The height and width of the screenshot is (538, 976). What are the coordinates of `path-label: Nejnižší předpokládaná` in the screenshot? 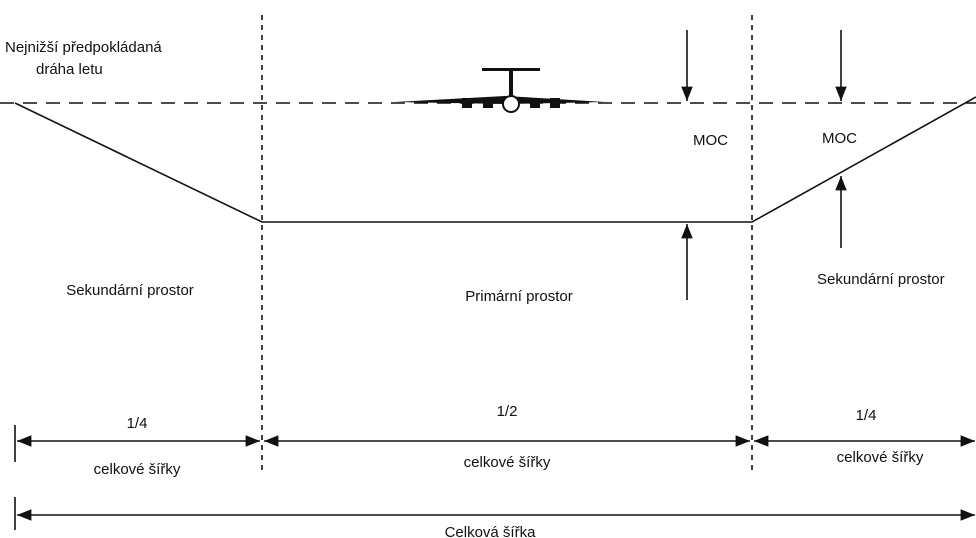 It's located at (83, 47).